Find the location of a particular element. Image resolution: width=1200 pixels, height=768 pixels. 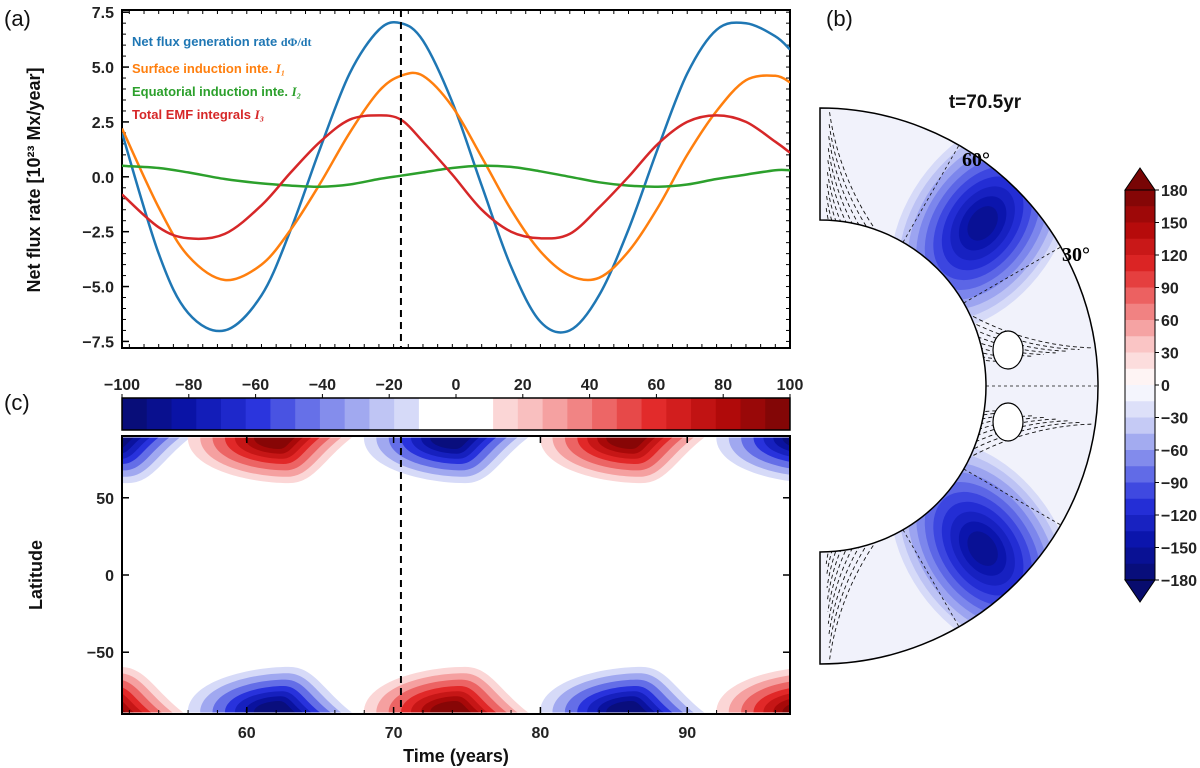

panel-c-ytick-label: −50 is located at coordinates (100, 653).